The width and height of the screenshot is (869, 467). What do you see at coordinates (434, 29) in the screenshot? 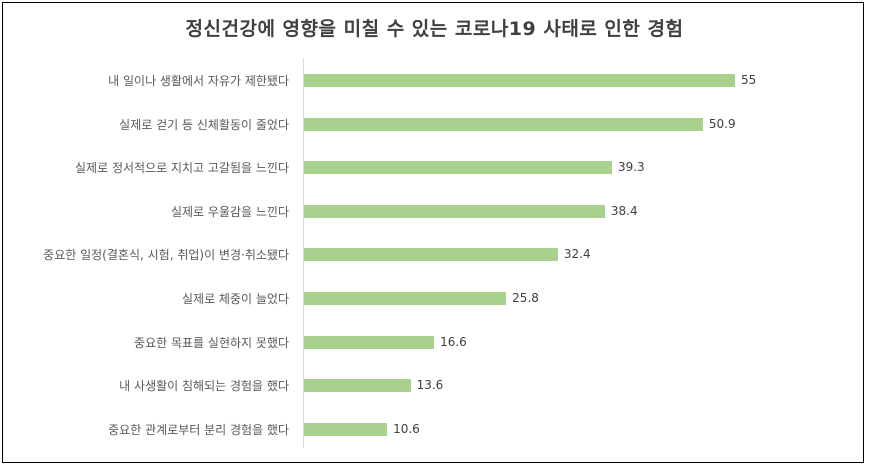
I see `chart-title: 정신건강에 영향을 미칠 수 있는 코로나19 사태로 인한 경험` at bounding box center [434, 29].